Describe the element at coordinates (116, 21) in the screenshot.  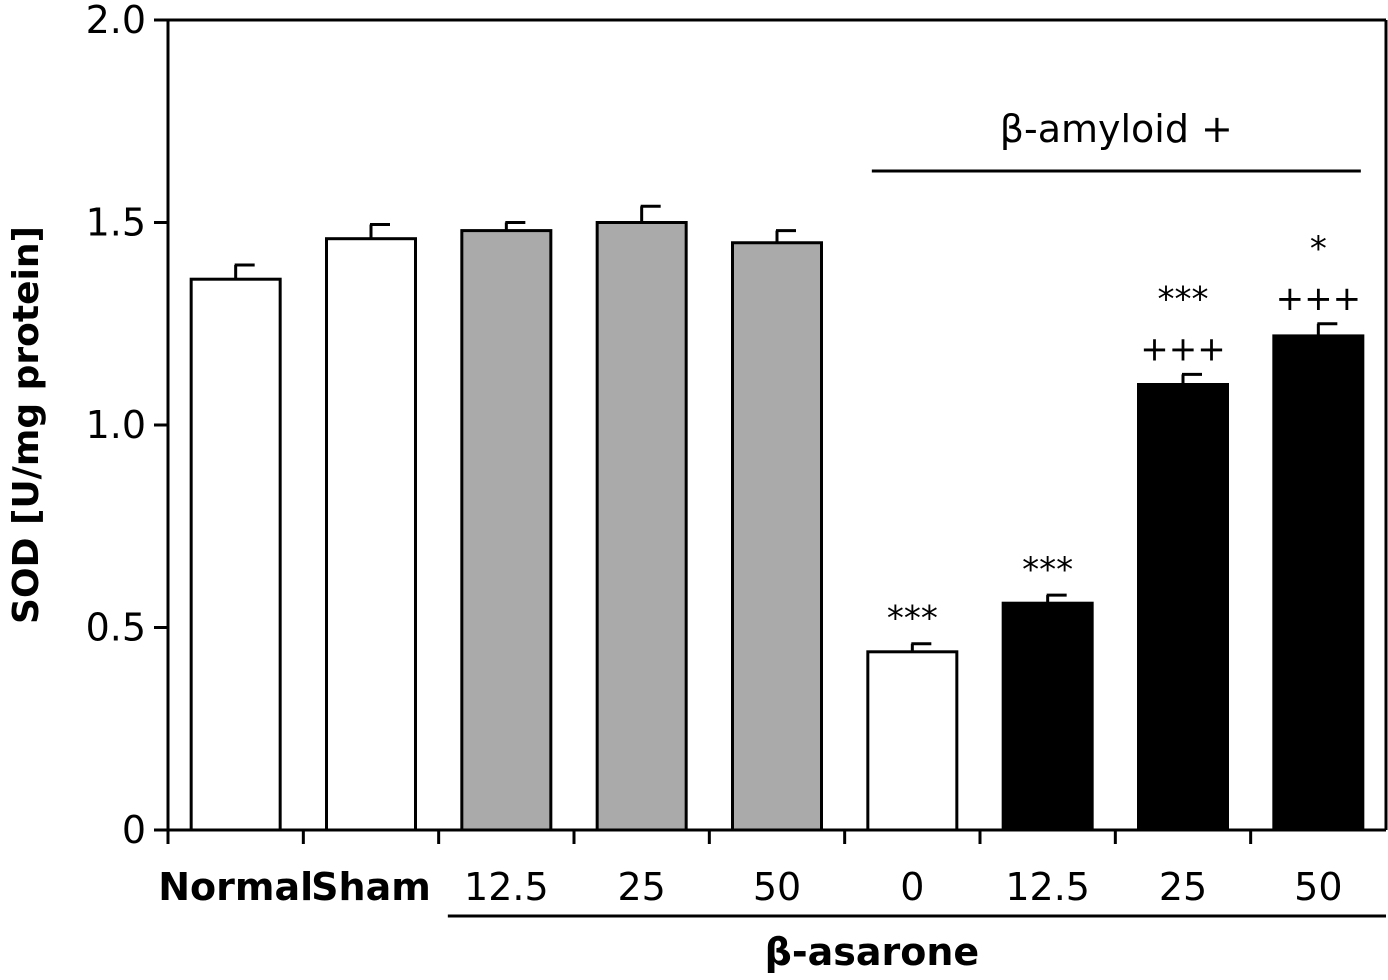
I see `y-tick-label: 2.0` at that location.